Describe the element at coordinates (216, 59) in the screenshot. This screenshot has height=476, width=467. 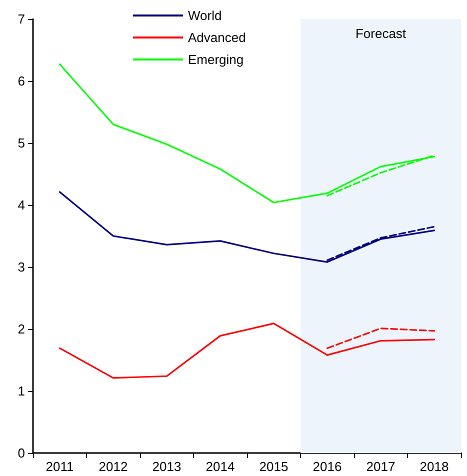
I see `legend-label: Emerging` at that location.